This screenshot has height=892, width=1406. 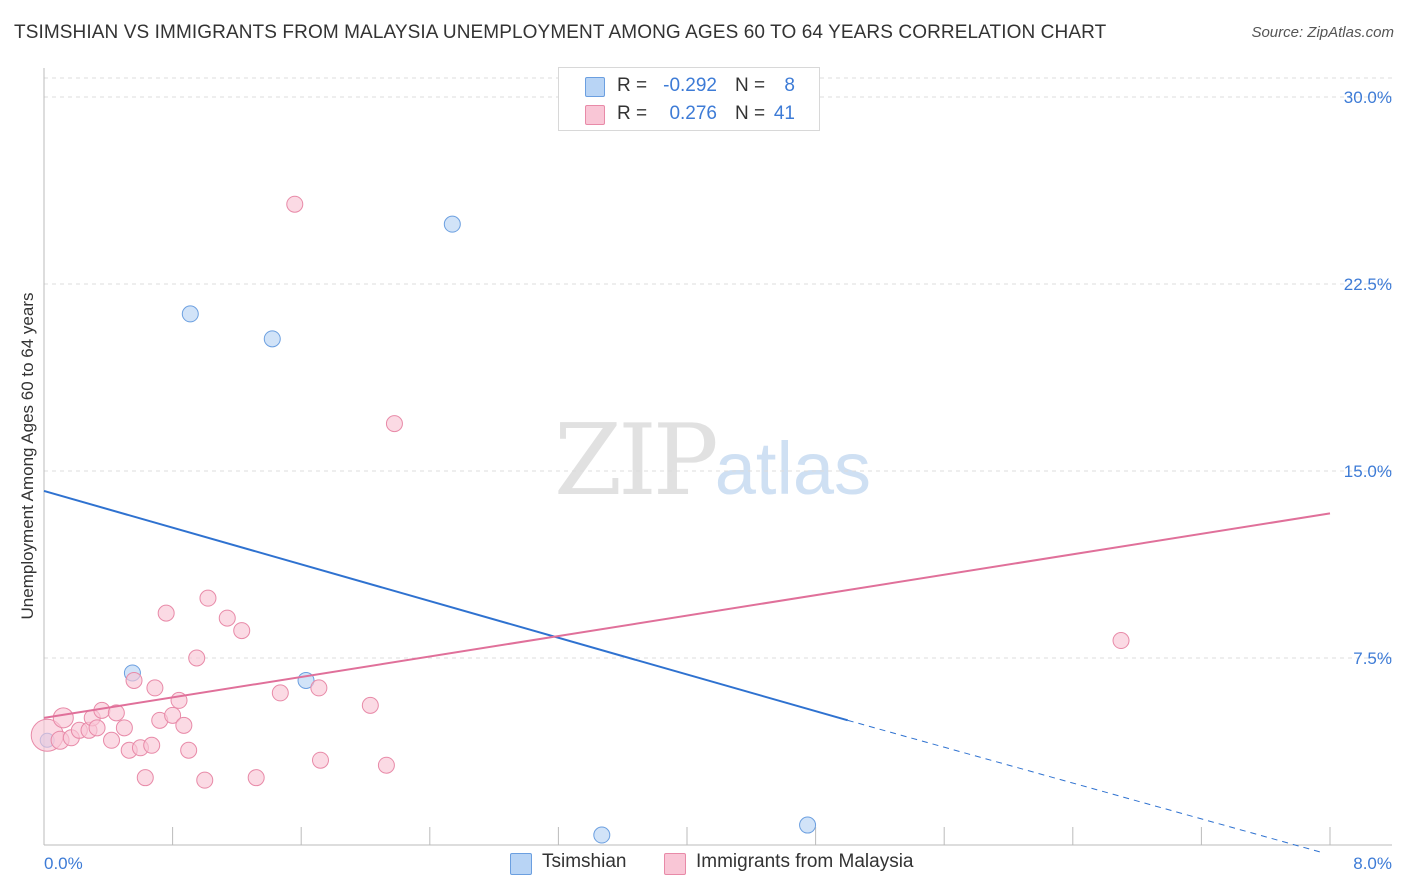 I want to click on correlation-legend: R = -0.292 N = 8 R = 0.276 N = 41, so click(x=689, y=99).